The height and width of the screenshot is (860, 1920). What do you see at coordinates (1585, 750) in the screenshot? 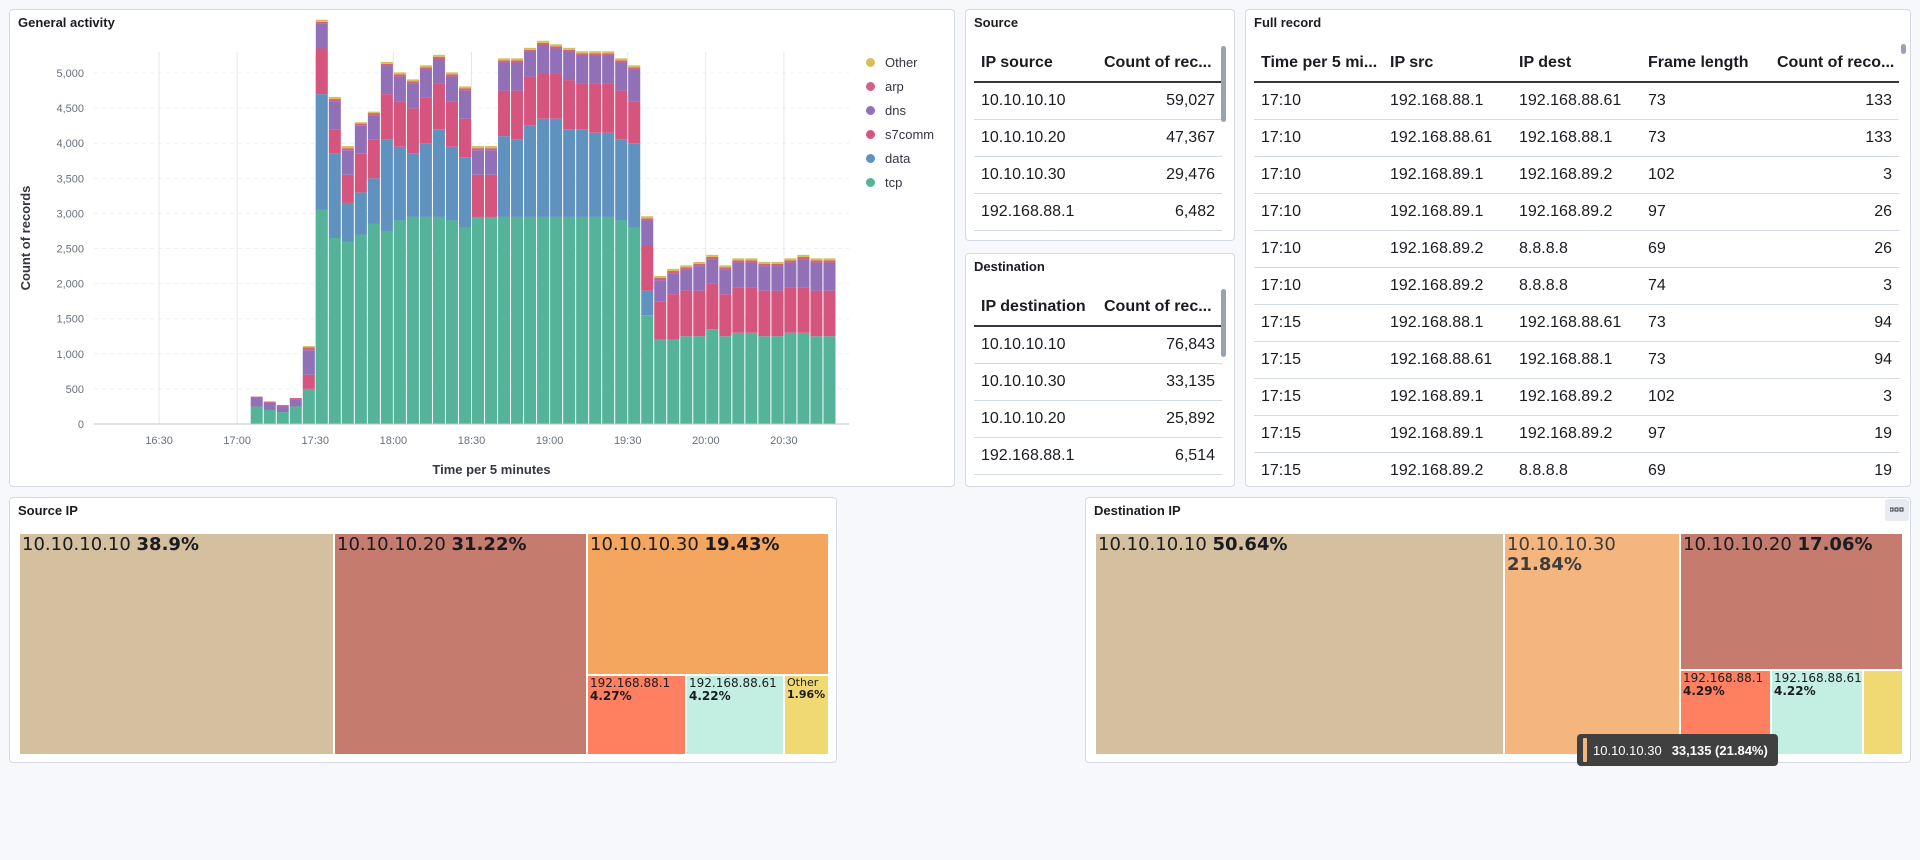
I see `tooltip-color-marker` at bounding box center [1585, 750].